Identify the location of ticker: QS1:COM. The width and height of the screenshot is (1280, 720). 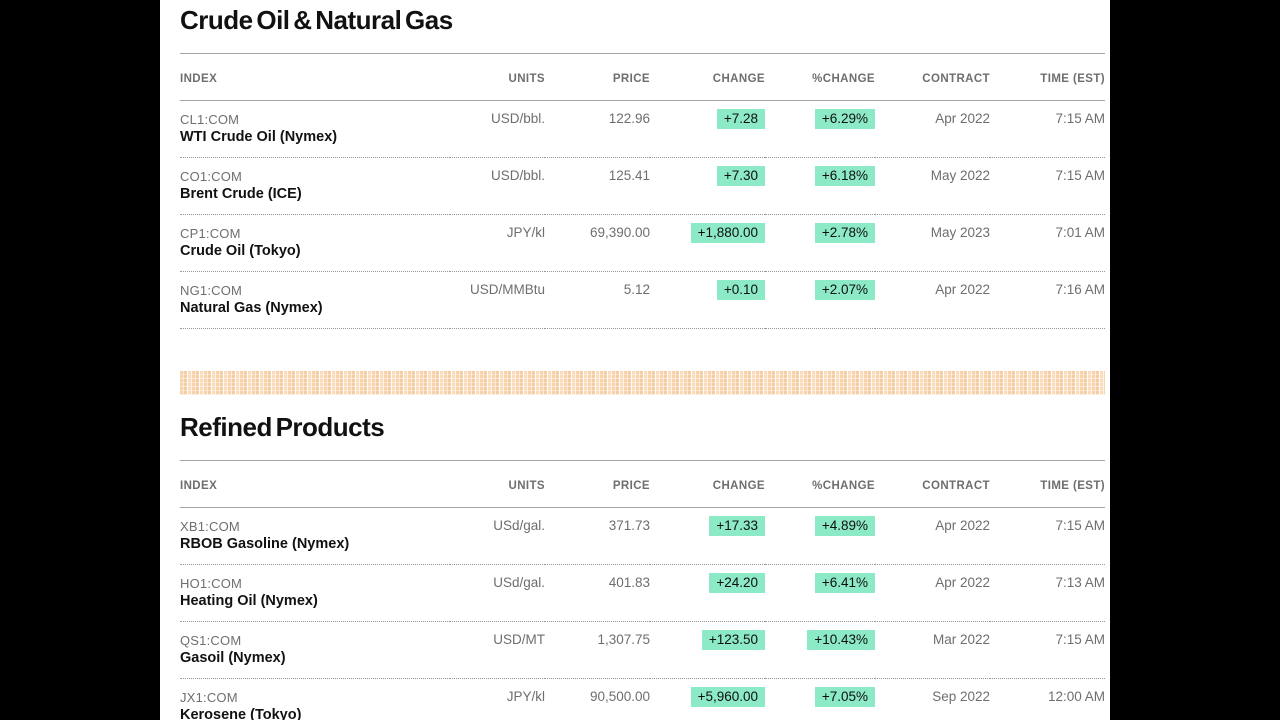
(211, 640).